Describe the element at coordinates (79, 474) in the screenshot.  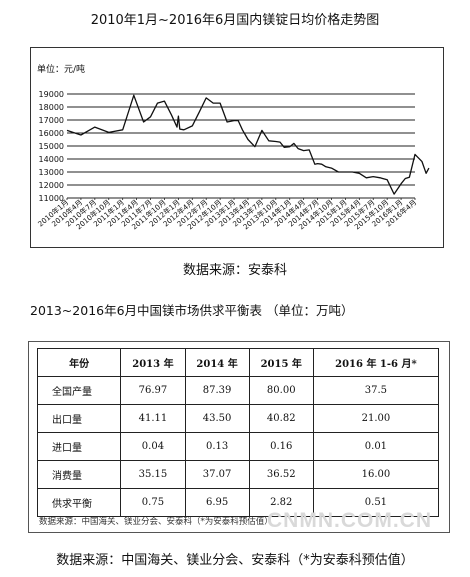
I see `table-cell: 消费量` at that location.